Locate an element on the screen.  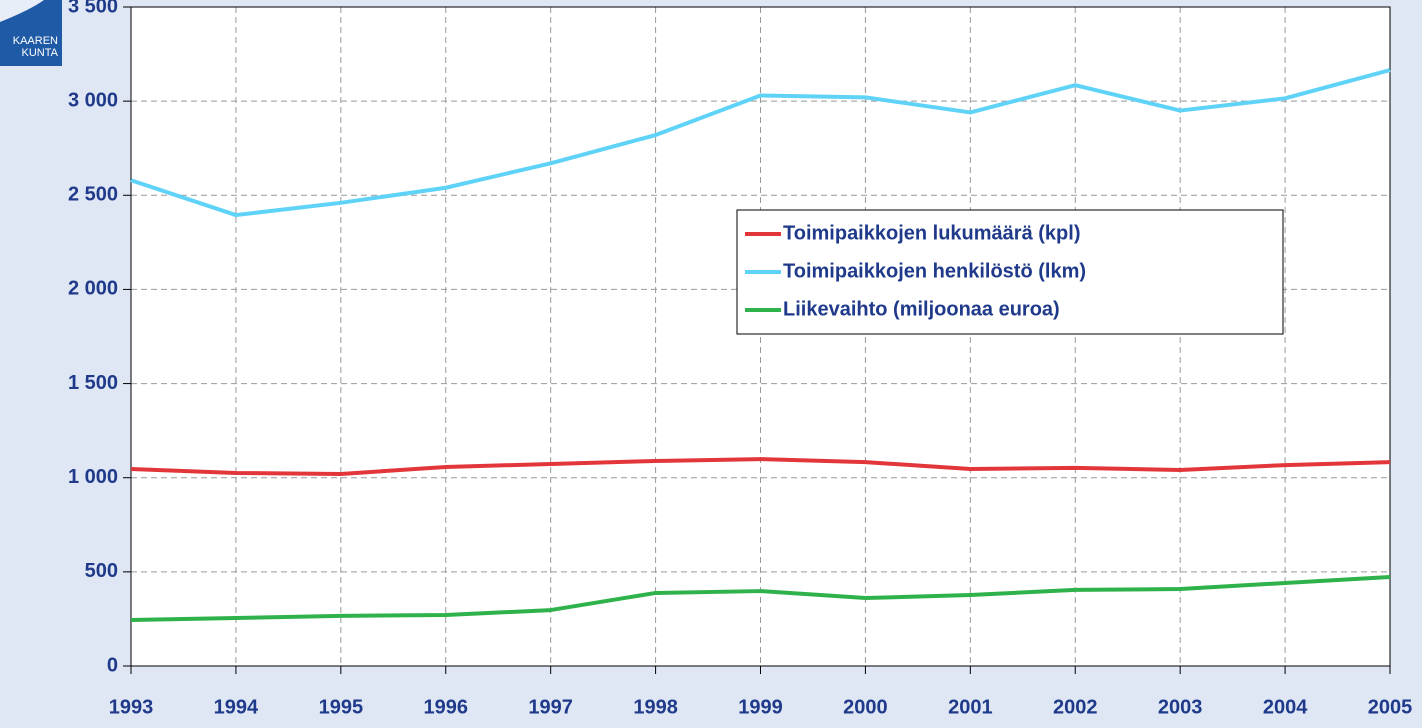
x-tick-label: 1997 is located at coordinates (550, 707).